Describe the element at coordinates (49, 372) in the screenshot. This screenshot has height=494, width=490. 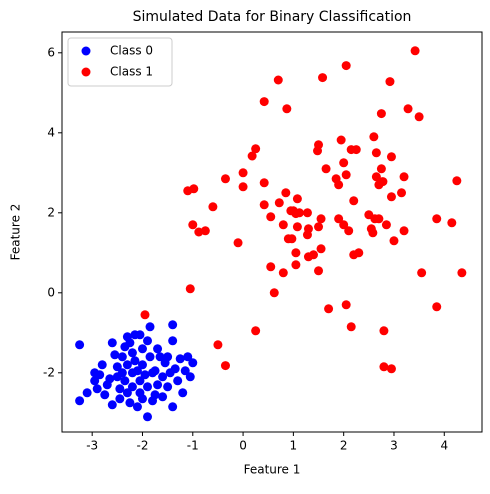
I see `y-tick-label: -2` at that location.